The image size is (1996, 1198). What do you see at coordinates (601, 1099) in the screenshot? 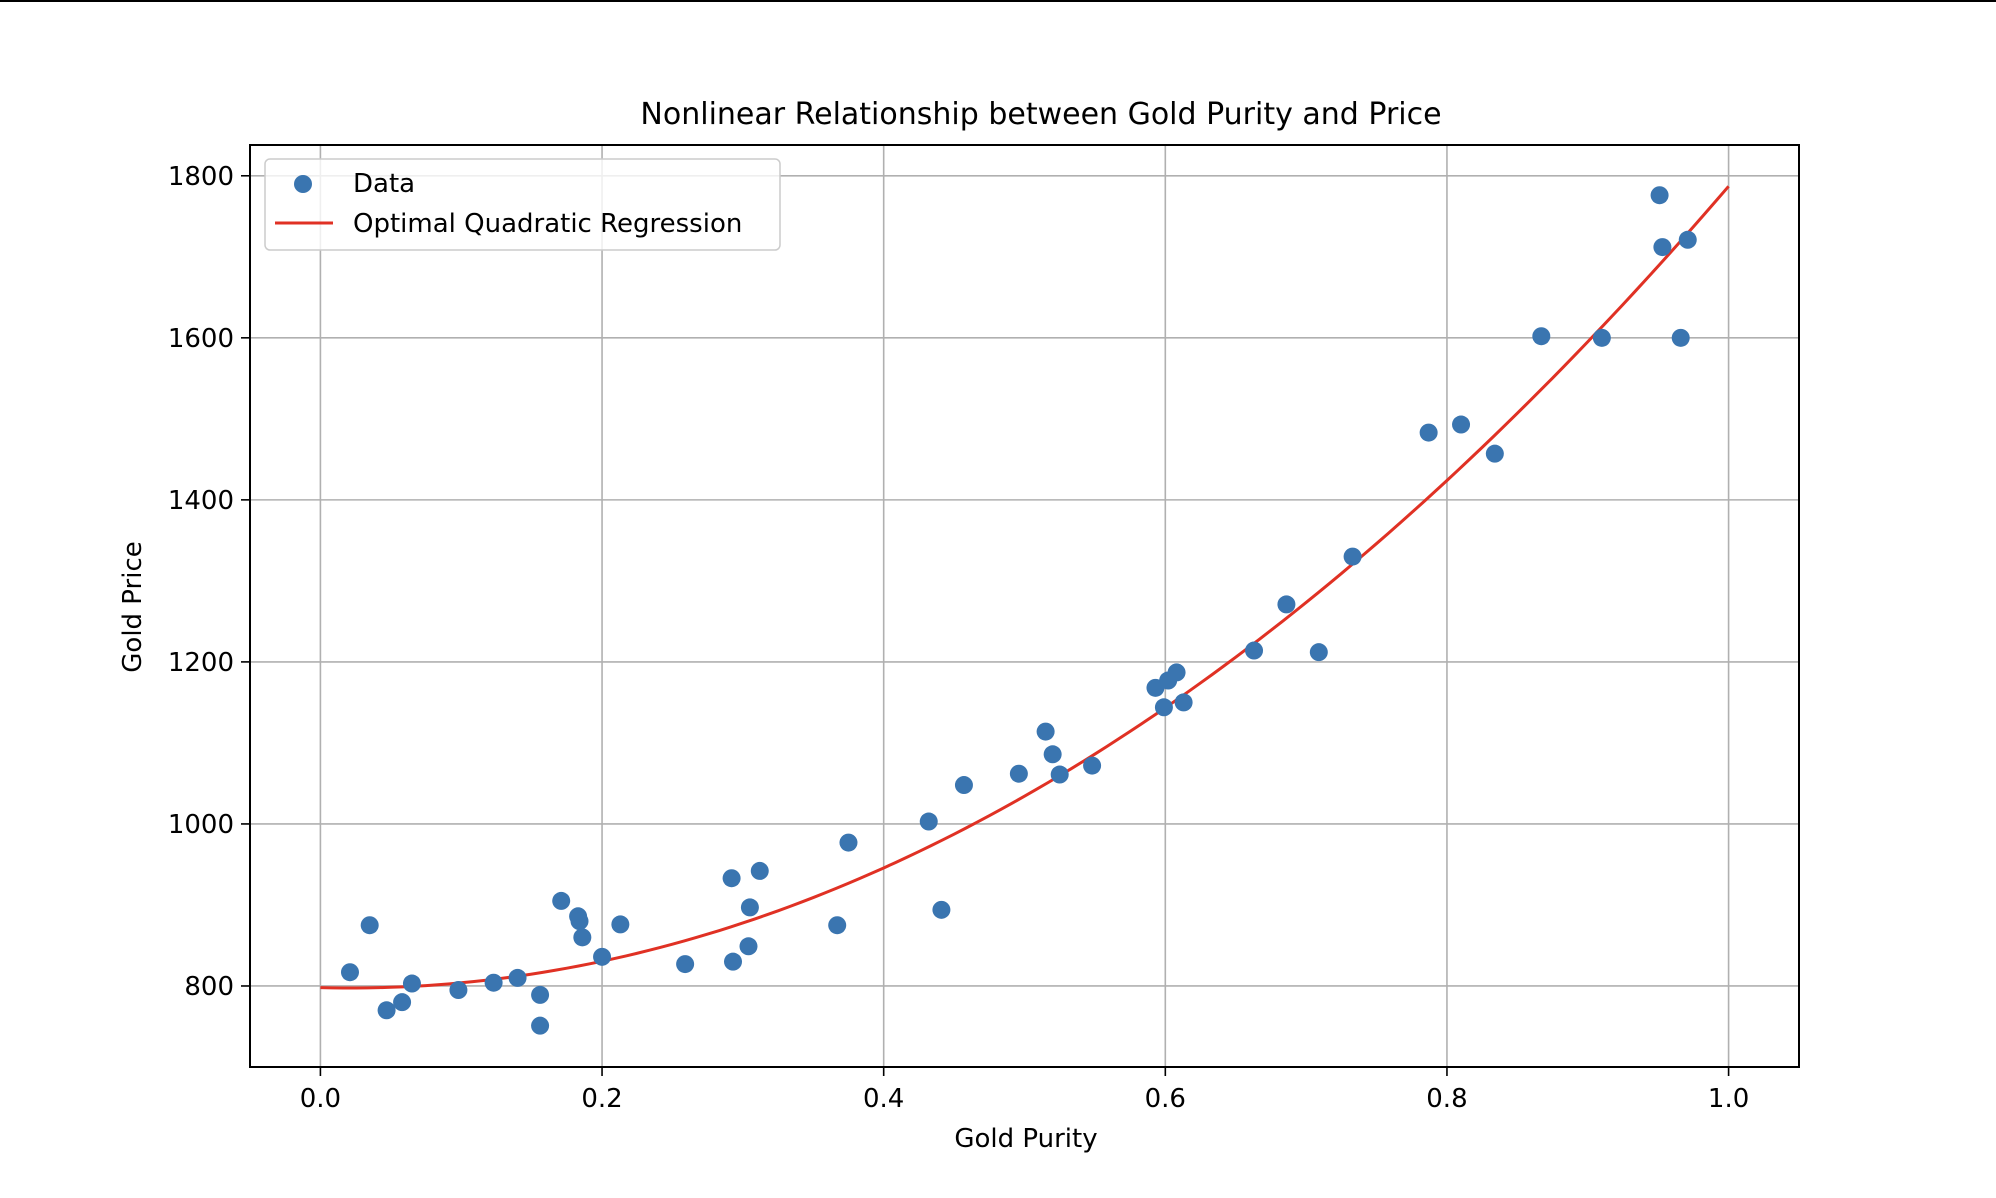
I see `x-tick-label: 0.2` at bounding box center [601, 1099].